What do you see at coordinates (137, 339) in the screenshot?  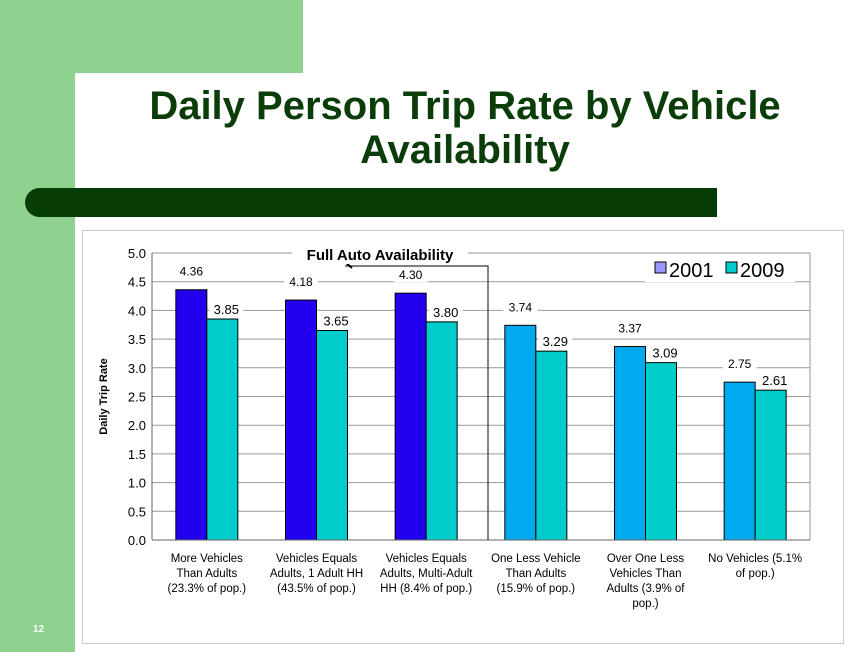 I see `y-tick-label: 3.5` at bounding box center [137, 339].